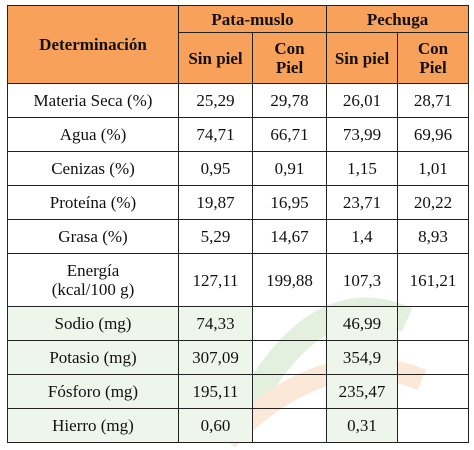 Image resolution: width=474 pixels, height=450 pixels. I want to click on cell-value: 1,4, so click(362, 236).